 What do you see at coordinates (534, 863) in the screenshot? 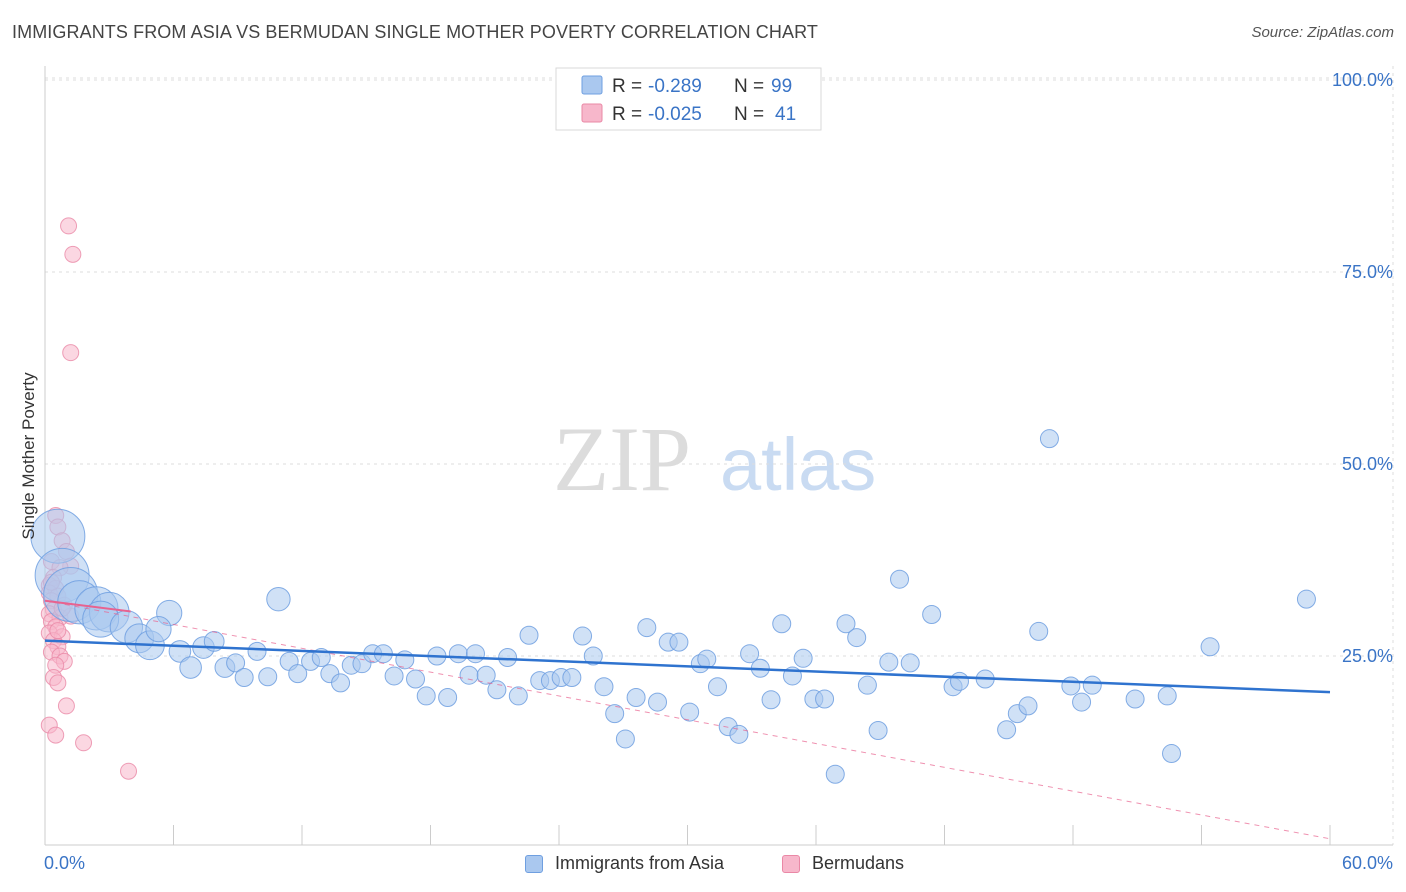
I see `bottom-legend-swatch-asia` at bounding box center [534, 863].